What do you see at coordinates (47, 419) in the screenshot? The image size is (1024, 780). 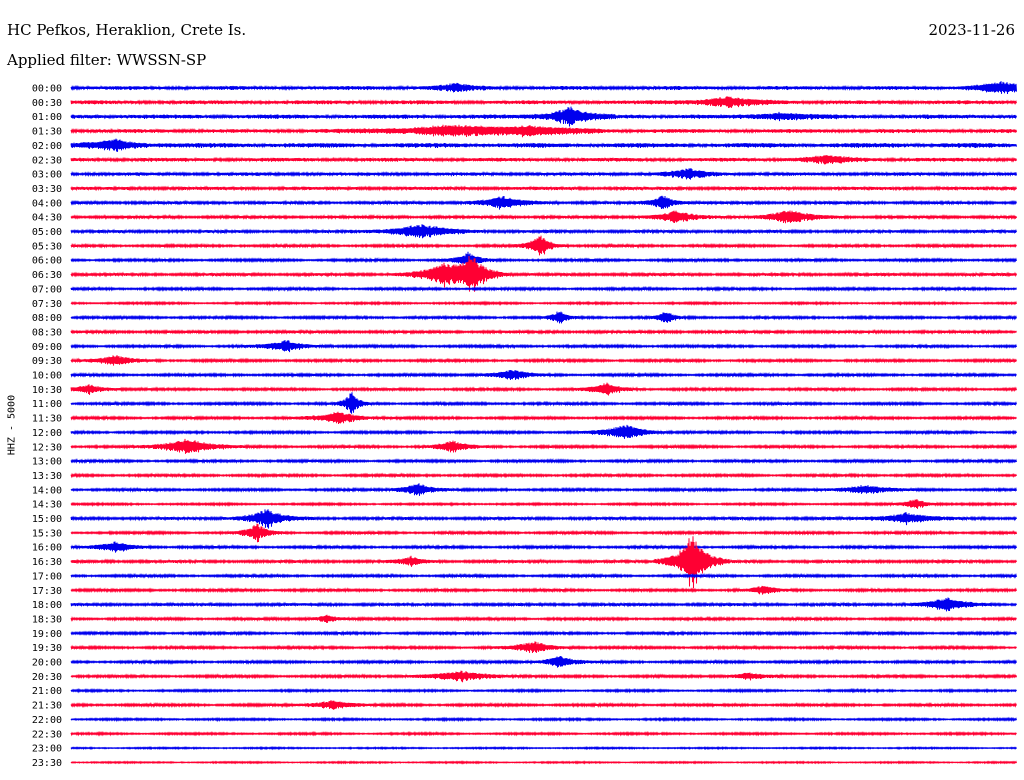 I see `time-tick-label: 11:30` at bounding box center [47, 419].